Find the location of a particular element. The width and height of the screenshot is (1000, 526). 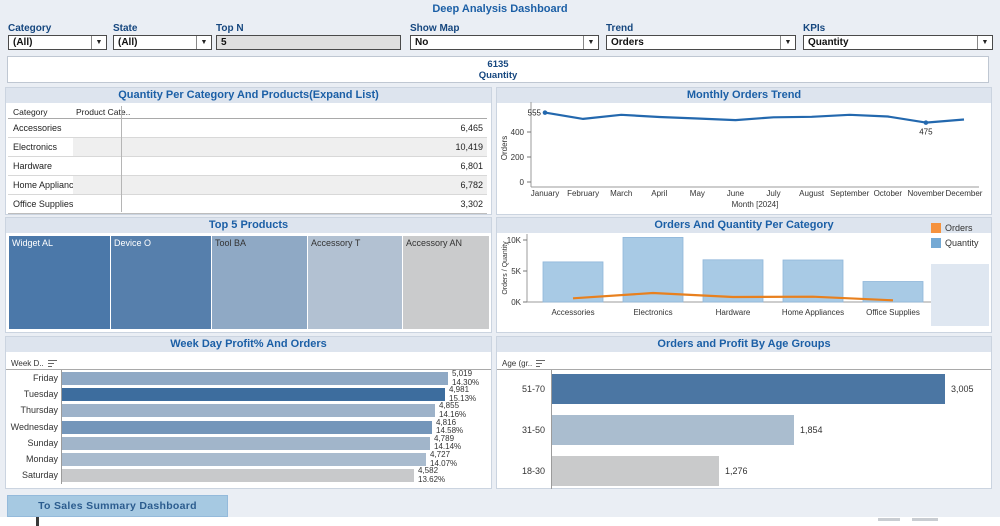

svg-text: 400 is located at coordinates (518, 132).